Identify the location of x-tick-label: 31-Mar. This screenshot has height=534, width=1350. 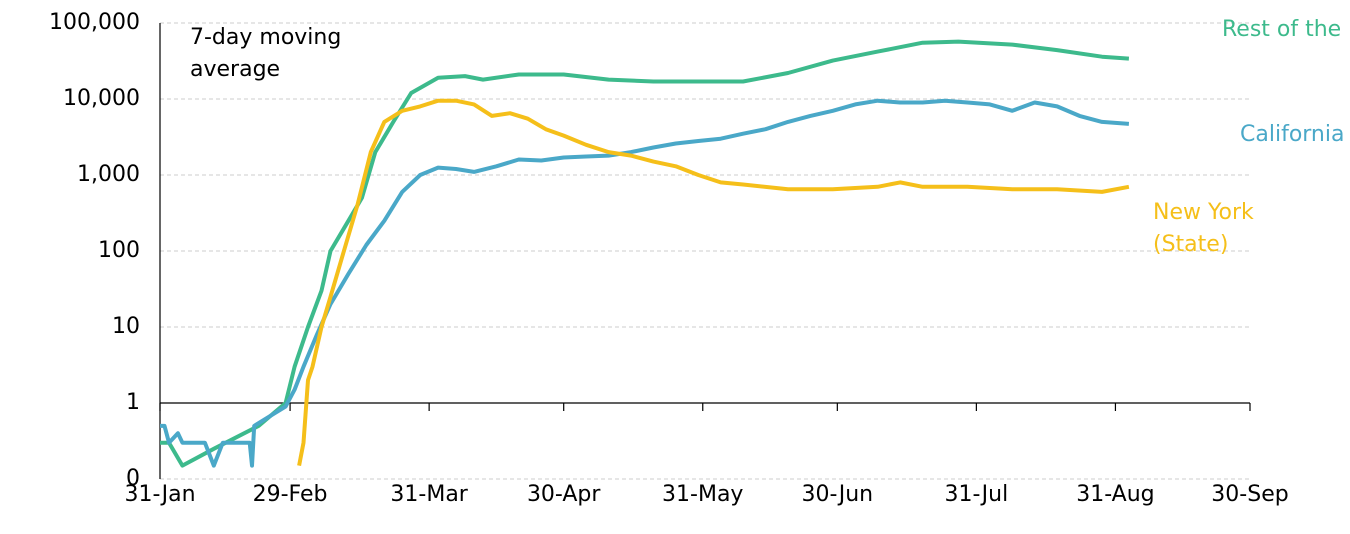
(429, 494).